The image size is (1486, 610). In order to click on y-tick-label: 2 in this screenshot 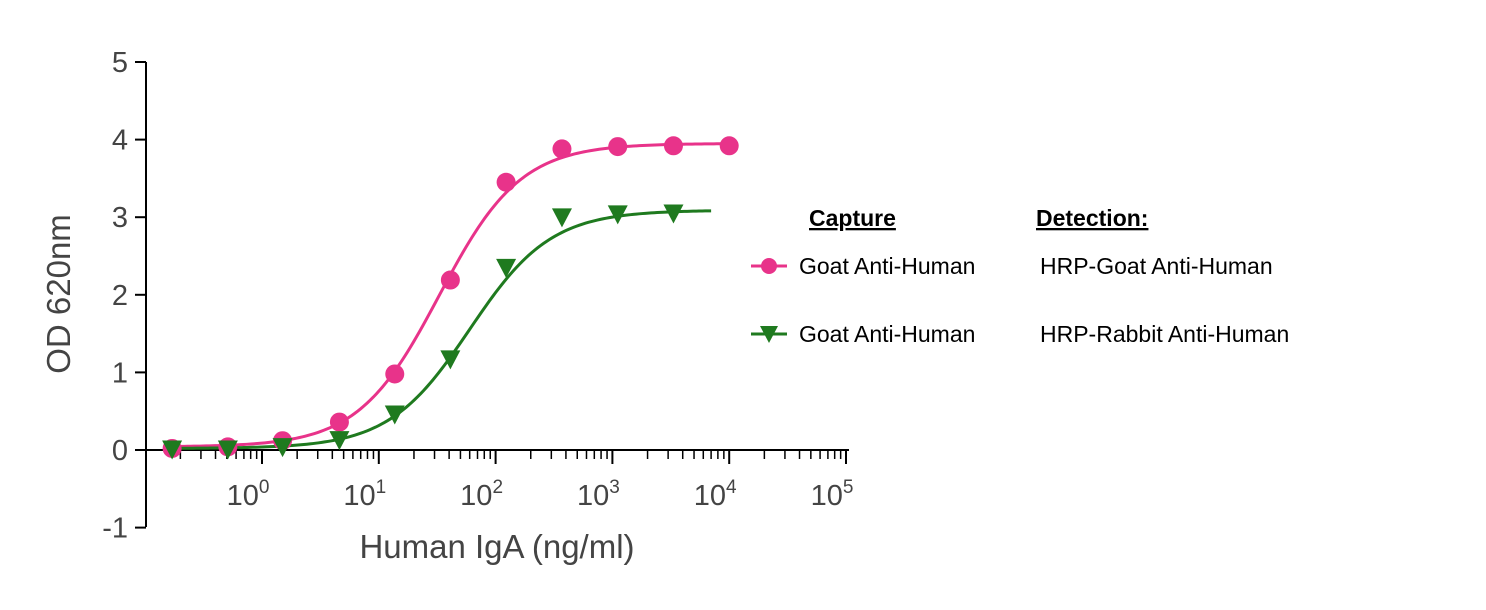, I will do `click(120, 296)`.